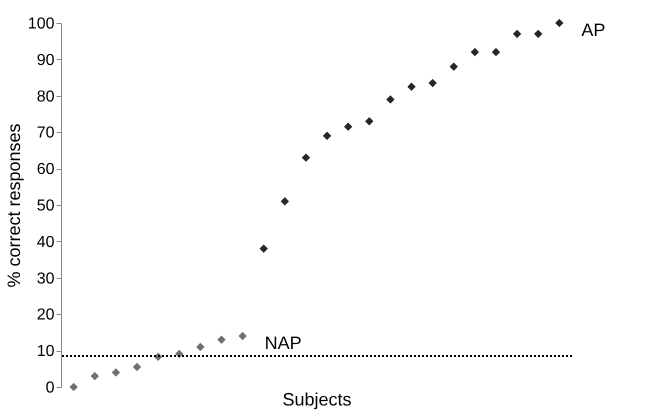 The height and width of the screenshot is (414, 647). What do you see at coordinates (45, 351) in the screenshot?
I see `y-tick-label: 10` at bounding box center [45, 351].